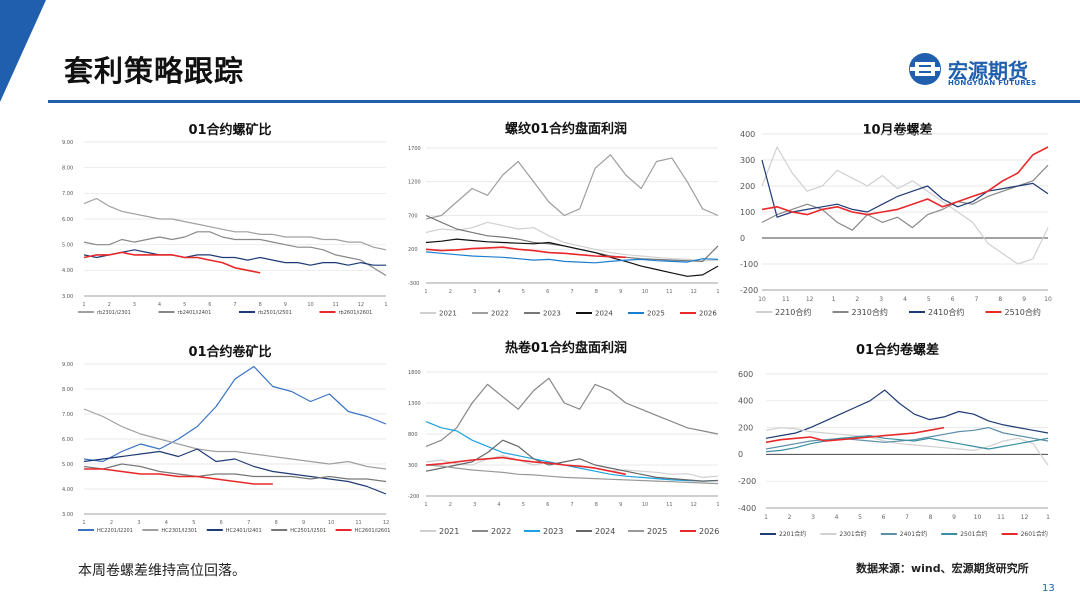 This screenshot has width=1080, height=608. I want to click on series-line-2024, so click(572, 257).